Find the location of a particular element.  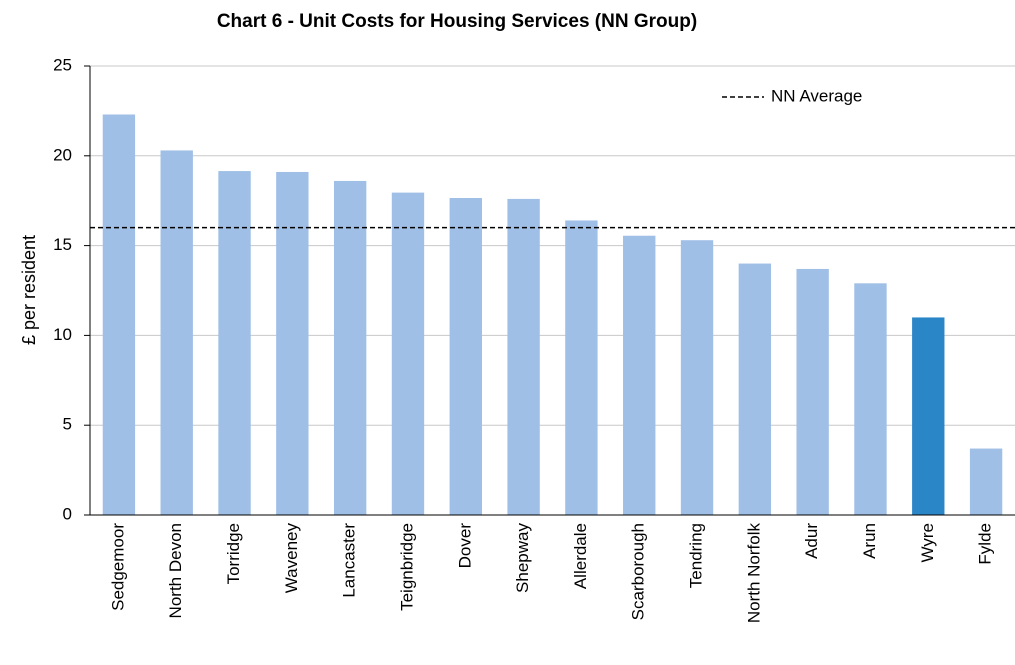

y-tick-label: 10 is located at coordinates (62, 334).